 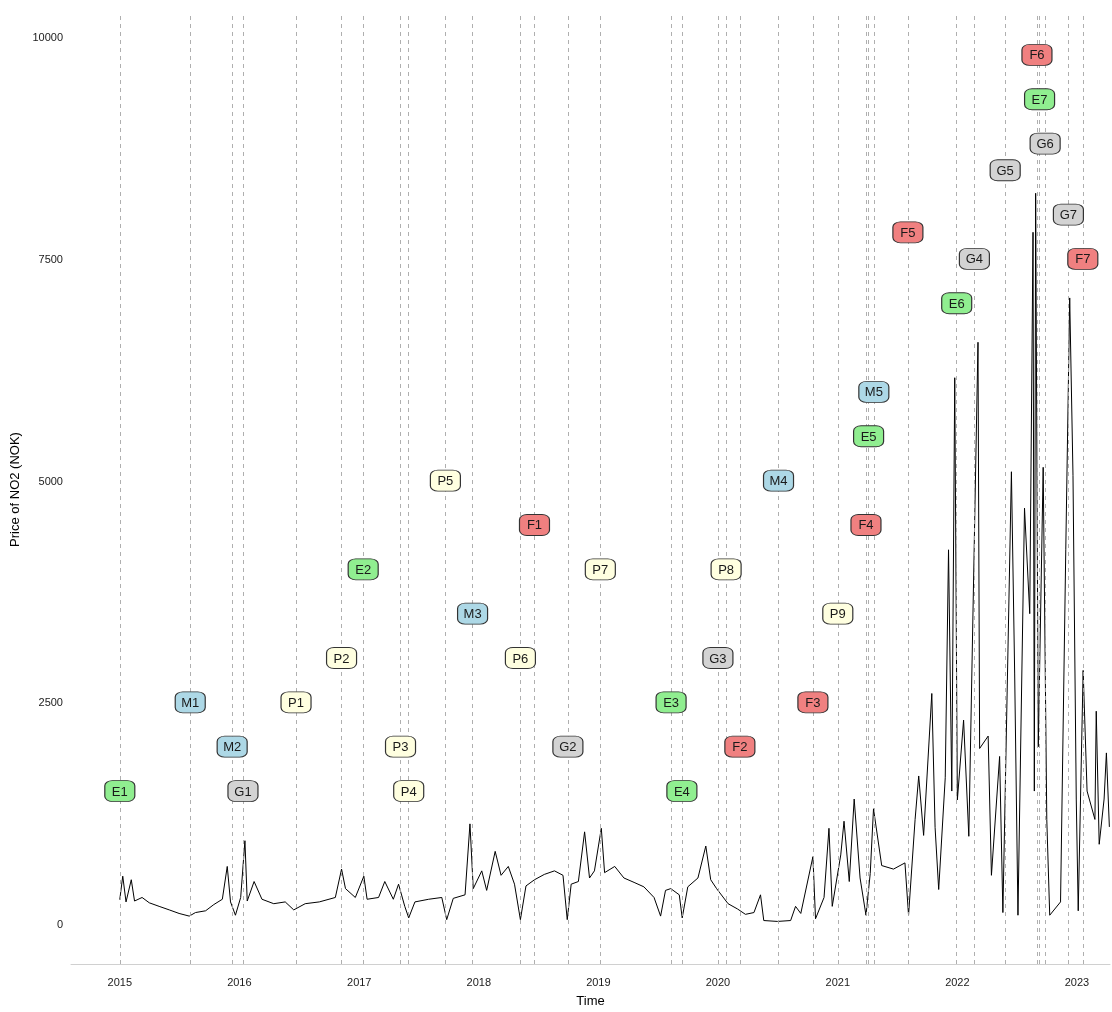 I want to click on data-label: F6, so click(x=1037, y=55).